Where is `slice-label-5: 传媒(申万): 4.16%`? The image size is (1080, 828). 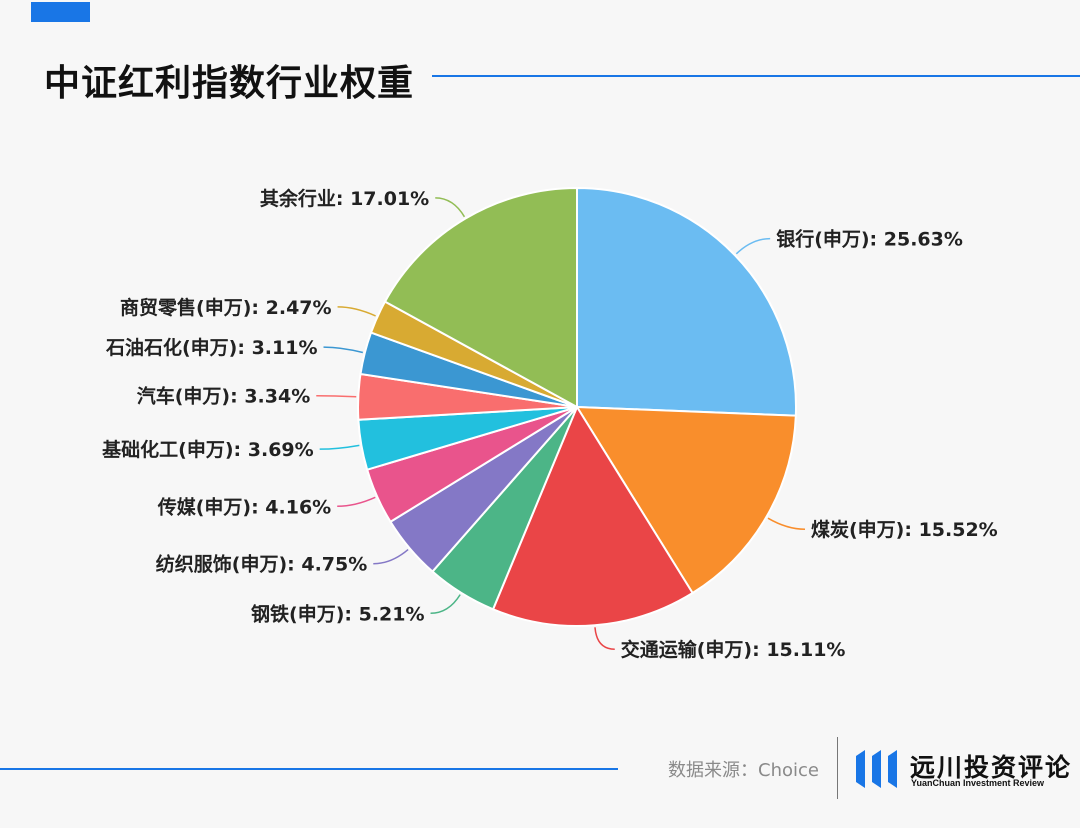
slice-label-5: 传媒(申万): 4.16% is located at coordinates (244, 506).